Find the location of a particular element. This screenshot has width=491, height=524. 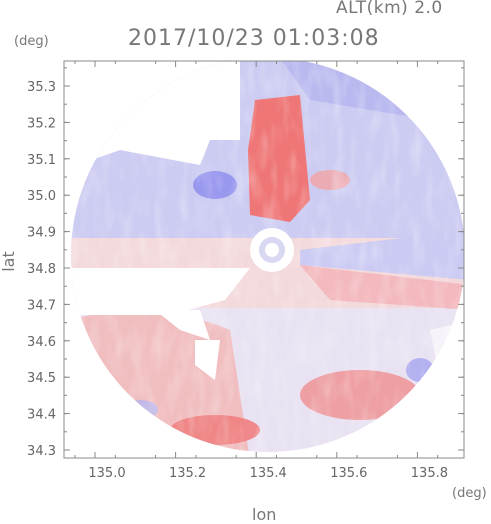

y-tick-label: 35.1 is located at coordinates (41, 160).